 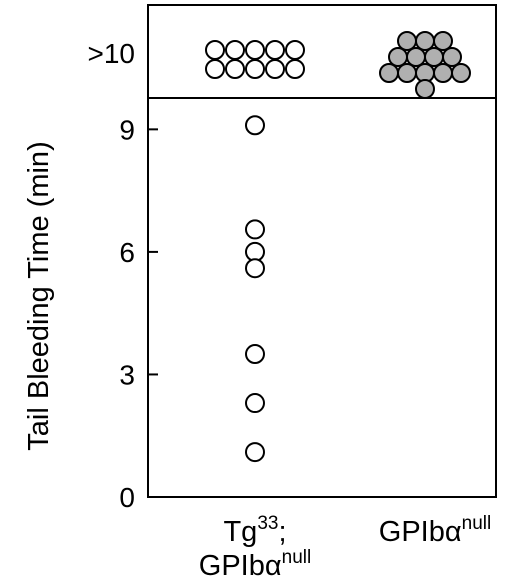 I want to click on y-axis-label: Tail Bleeding Time (min), so click(x=39, y=295).